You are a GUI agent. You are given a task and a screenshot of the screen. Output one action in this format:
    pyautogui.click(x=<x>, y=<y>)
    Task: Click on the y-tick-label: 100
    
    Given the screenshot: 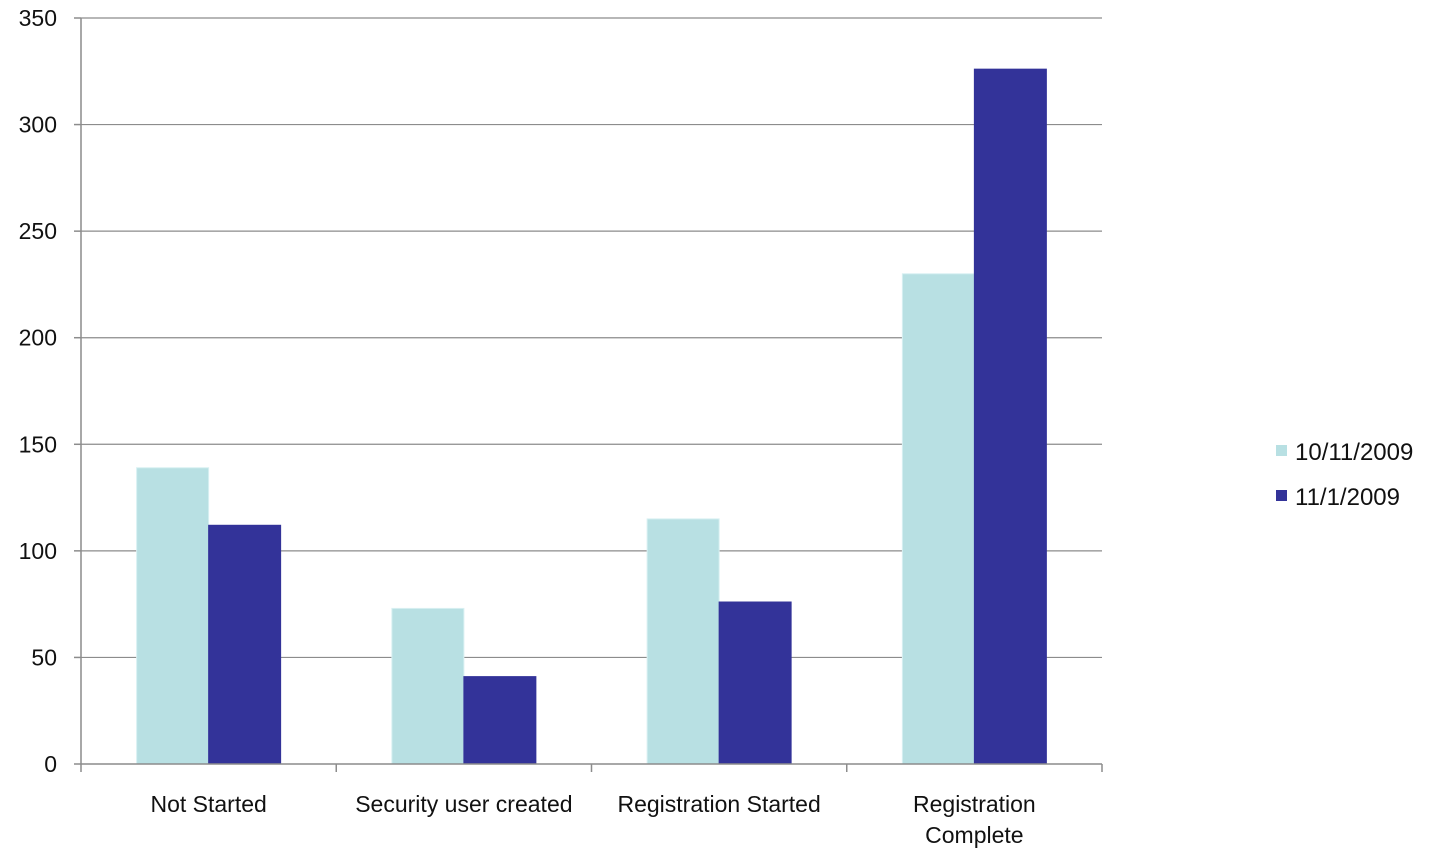 What is the action you would take?
    pyautogui.click(x=38, y=551)
    